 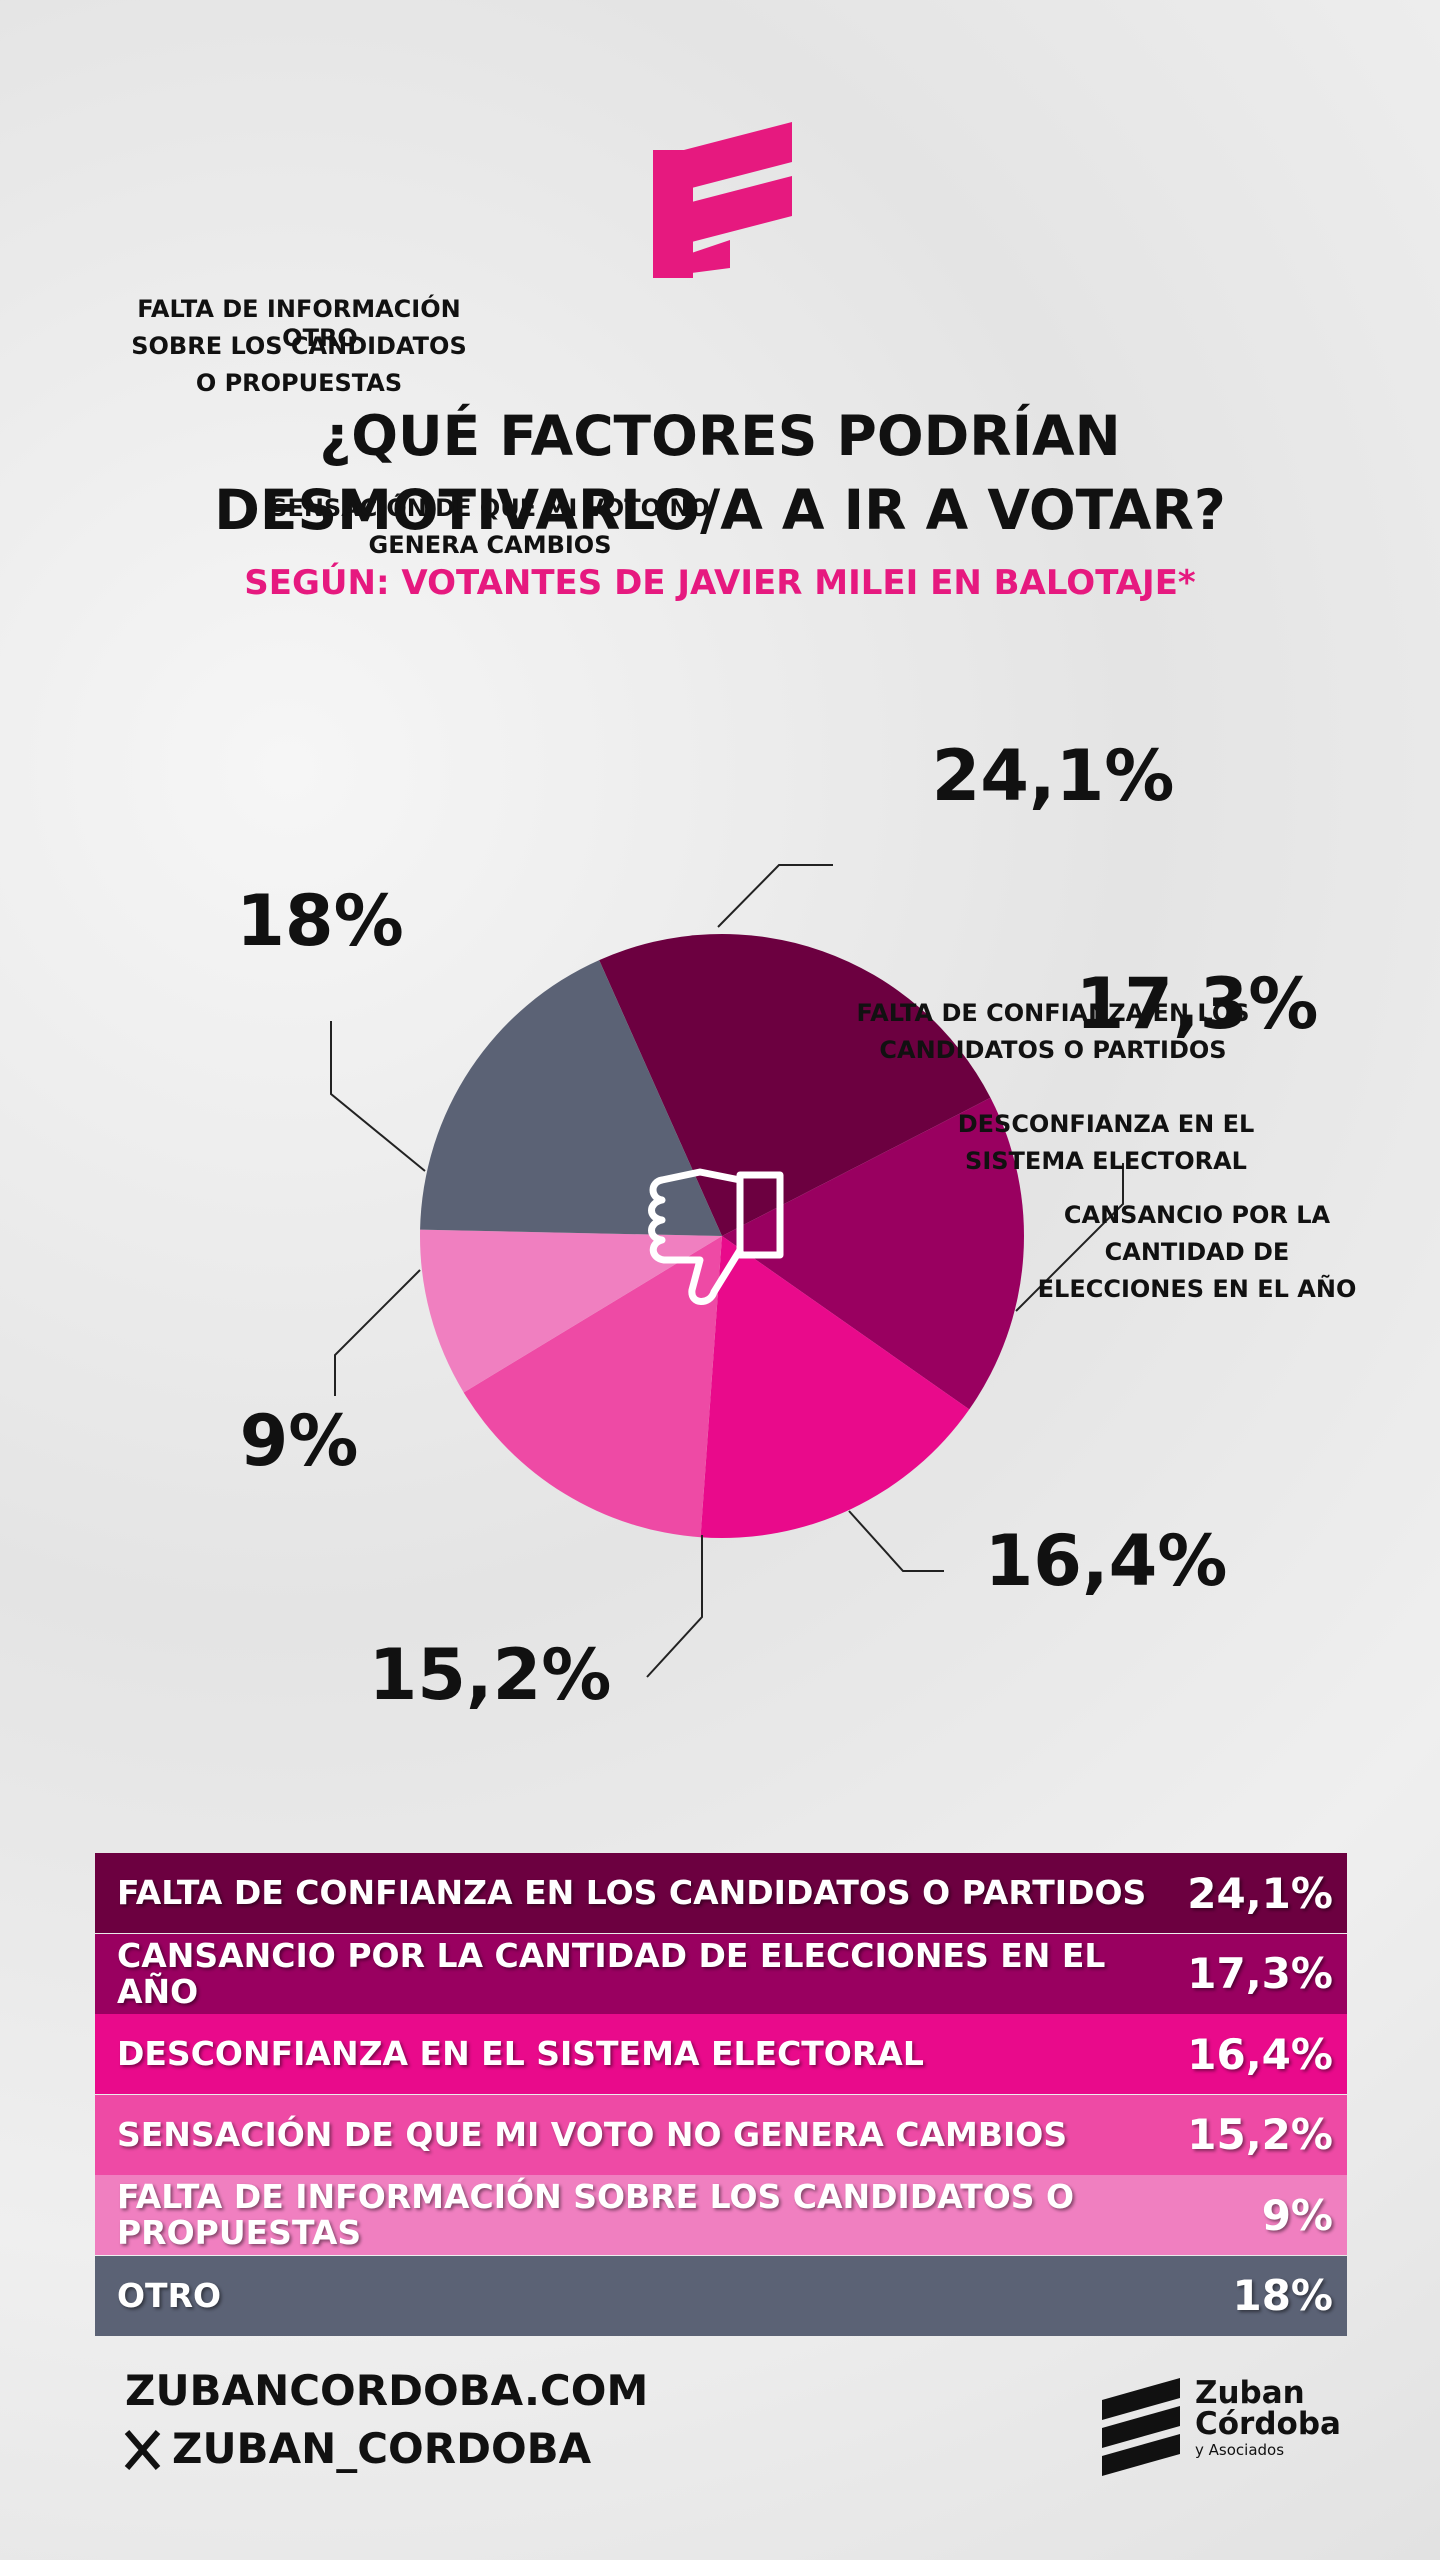 What do you see at coordinates (387, 2390) in the screenshot?
I see `website: ZUBANCORDOBA.COM` at bounding box center [387, 2390].